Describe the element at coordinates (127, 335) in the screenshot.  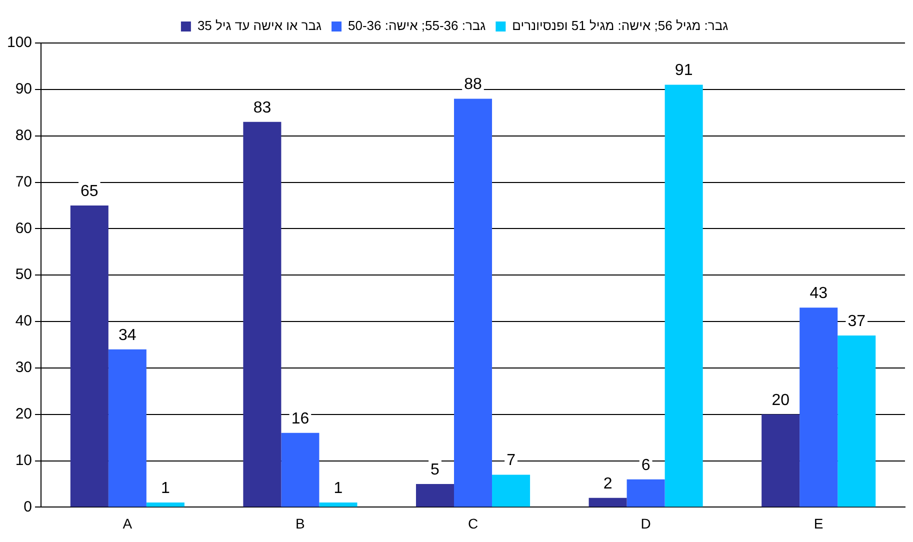
I see `data-label: 34` at that location.